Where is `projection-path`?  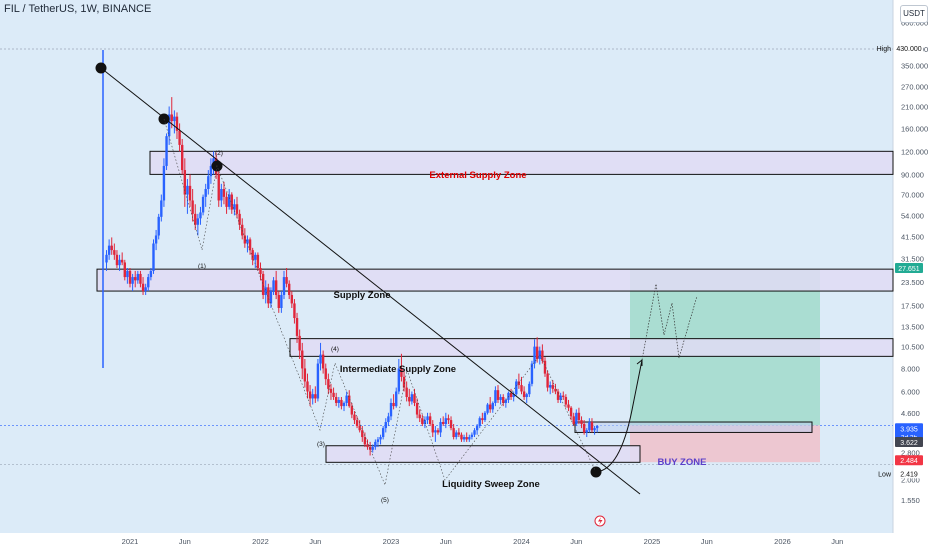
projection-path is located at coordinates (669, 322).